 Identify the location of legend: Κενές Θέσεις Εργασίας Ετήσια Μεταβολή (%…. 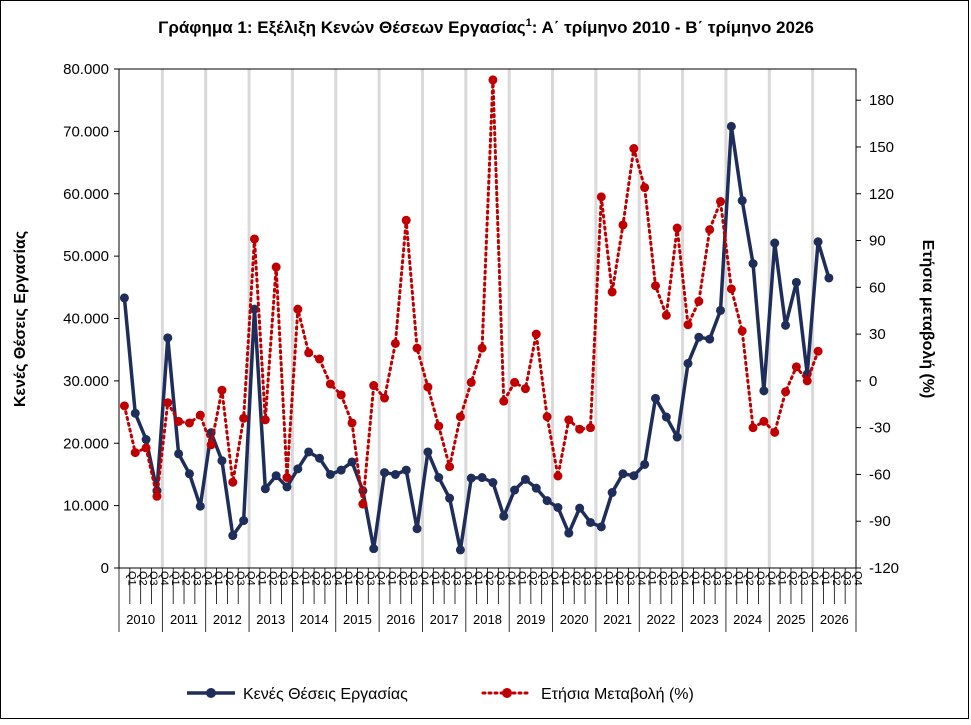
(440, 694).